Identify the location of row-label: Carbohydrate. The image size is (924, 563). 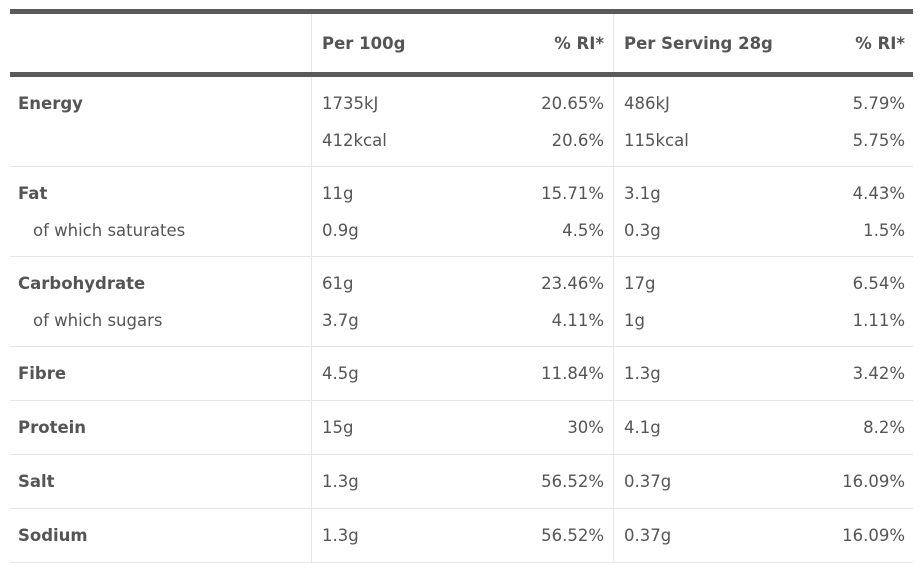
(82, 283).